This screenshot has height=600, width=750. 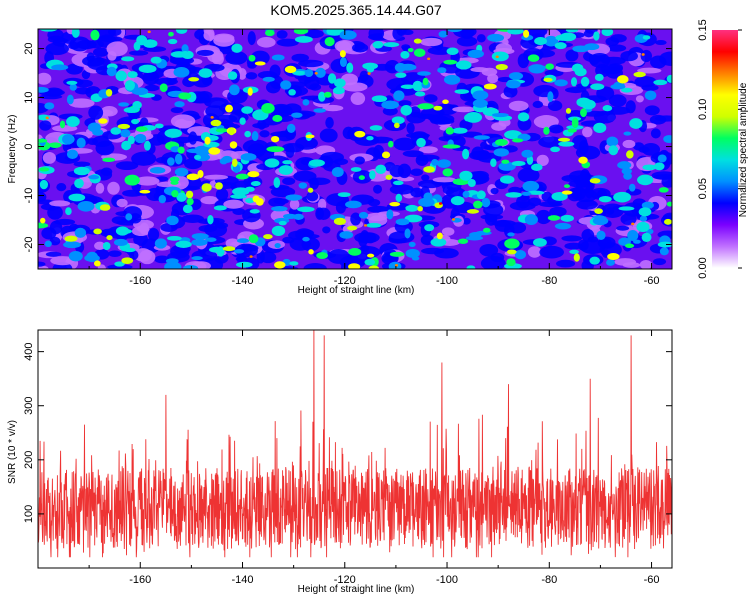 What do you see at coordinates (29, 514) in the screenshot?
I see `snr-y-tick-label: 100` at bounding box center [29, 514].